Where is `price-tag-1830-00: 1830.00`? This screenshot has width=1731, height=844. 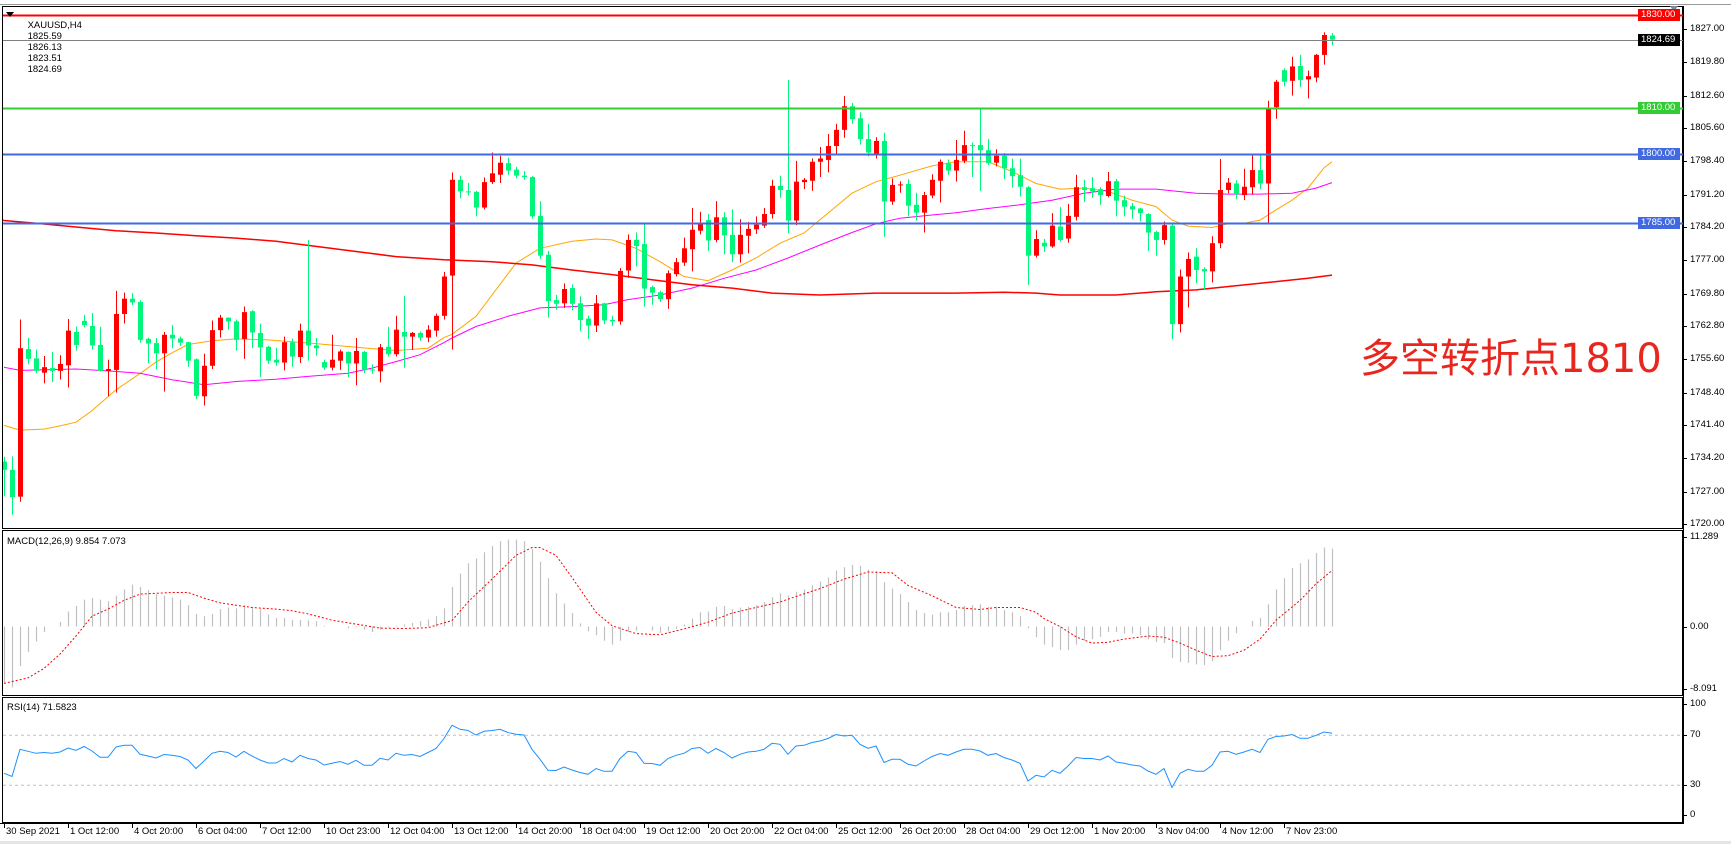
price-tag-1830-00: 1830.00 is located at coordinates (1659, 15).